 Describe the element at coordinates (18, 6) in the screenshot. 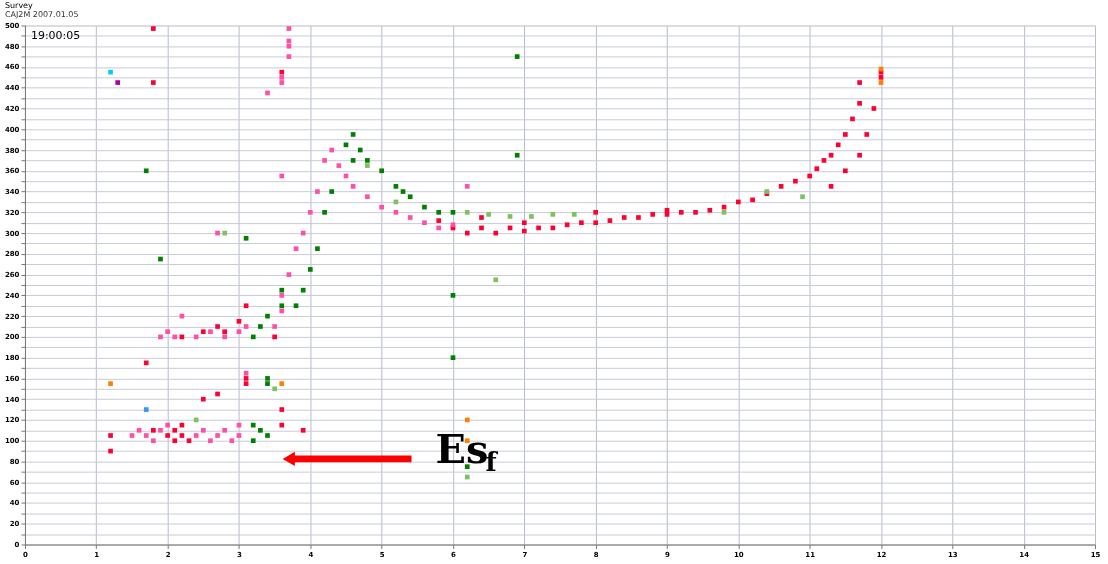

I see `chart-title: Survey` at that location.